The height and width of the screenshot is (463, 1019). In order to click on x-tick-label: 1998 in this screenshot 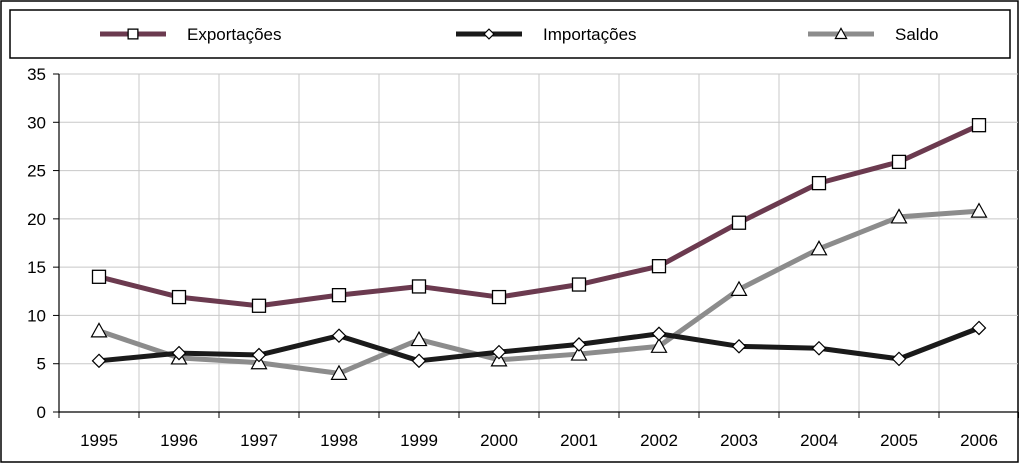, I will do `click(339, 440)`.